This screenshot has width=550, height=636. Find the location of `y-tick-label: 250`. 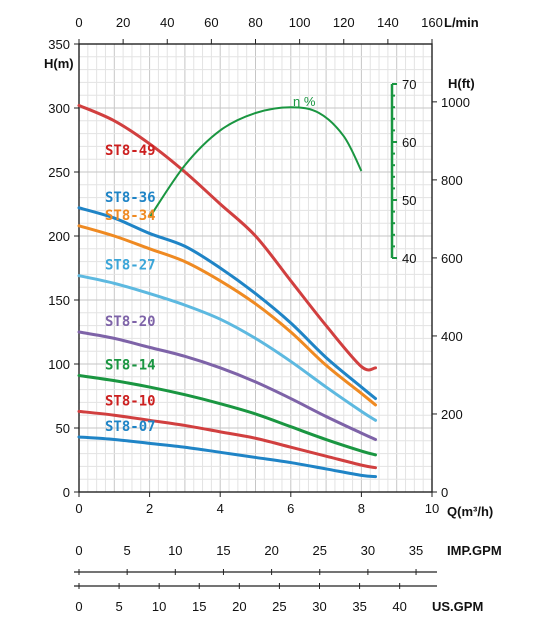

y-tick-label: 250 is located at coordinates (59, 172).